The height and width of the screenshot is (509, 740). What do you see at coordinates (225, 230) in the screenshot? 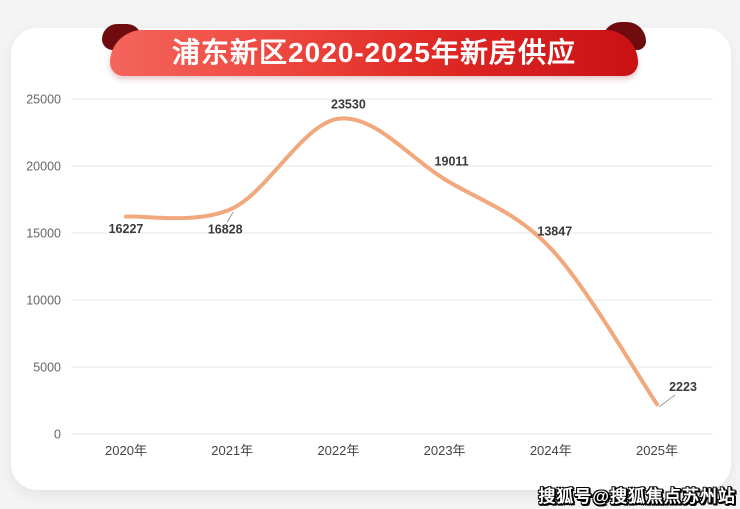
I see `data-label: 16828` at bounding box center [225, 230].